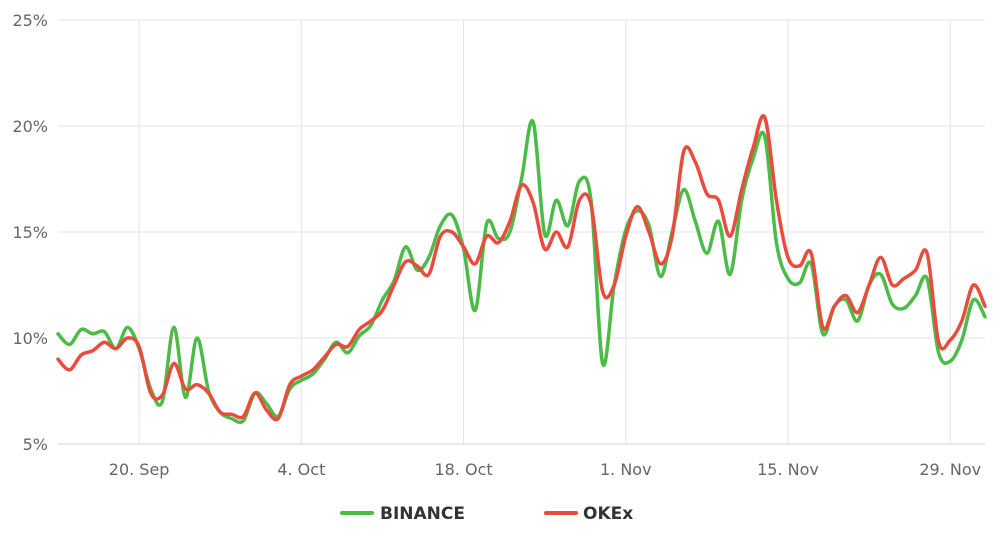 The image size is (1000, 537). What do you see at coordinates (30, 126) in the screenshot?
I see `y-tick-label: 20%` at bounding box center [30, 126].